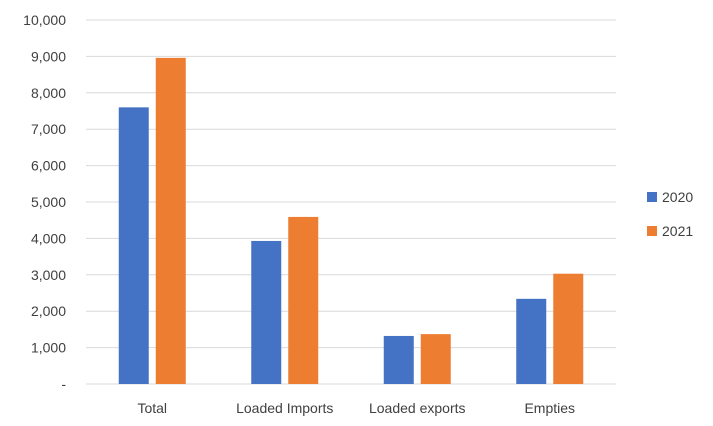  Describe the element at coordinates (44, 20) in the screenshot. I see `y-tick-label: 10,000` at that location.